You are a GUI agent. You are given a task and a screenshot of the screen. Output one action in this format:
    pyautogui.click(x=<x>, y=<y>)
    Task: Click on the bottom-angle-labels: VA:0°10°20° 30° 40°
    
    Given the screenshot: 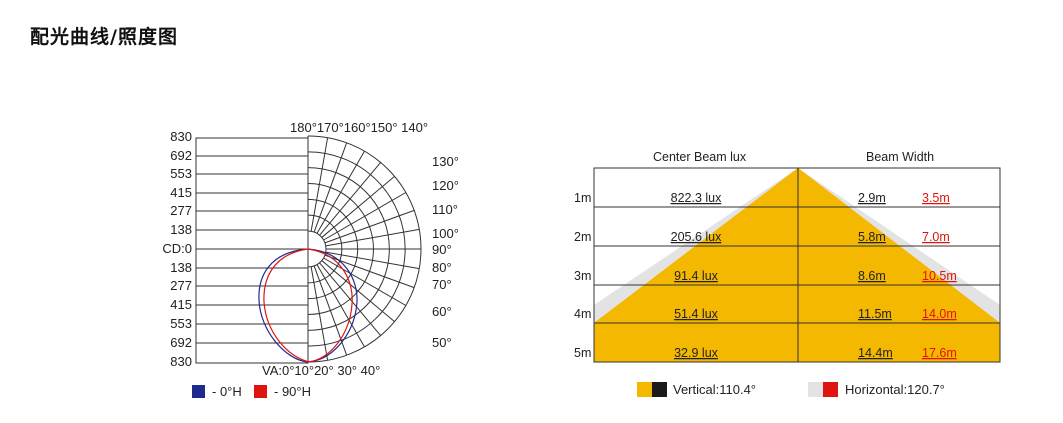 What is the action you would take?
    pyautogui.click(x=321, y=370)
    